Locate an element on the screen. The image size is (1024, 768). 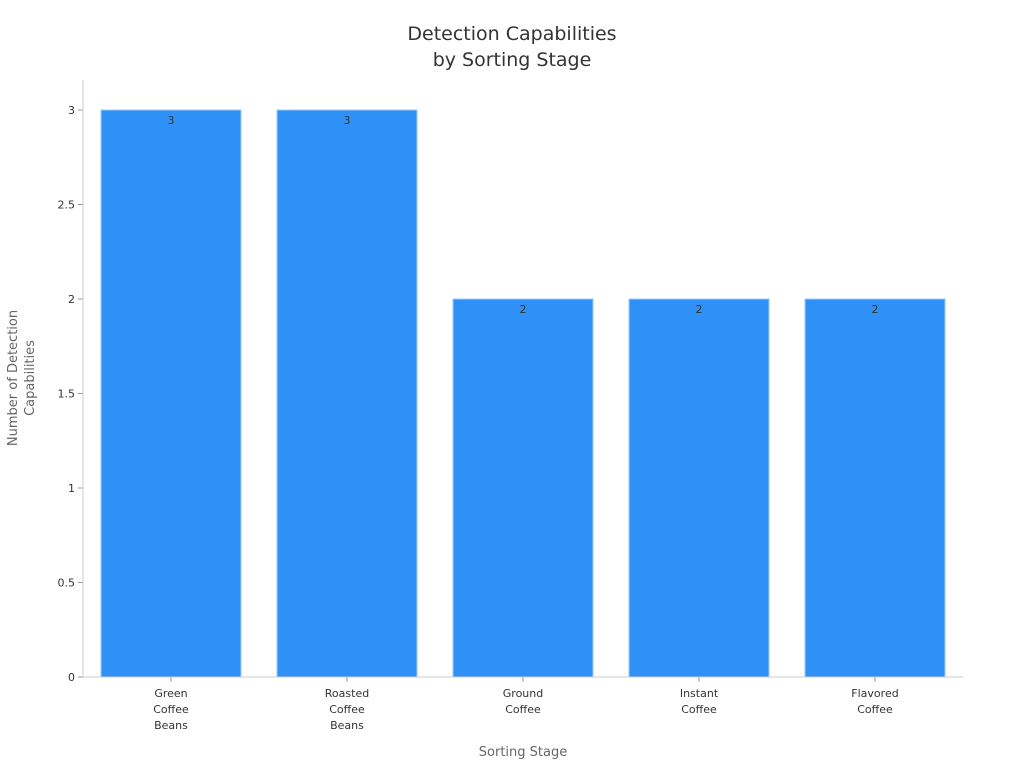
x-tick-label: Flavored Coffee is located at coordinates (874, 701).